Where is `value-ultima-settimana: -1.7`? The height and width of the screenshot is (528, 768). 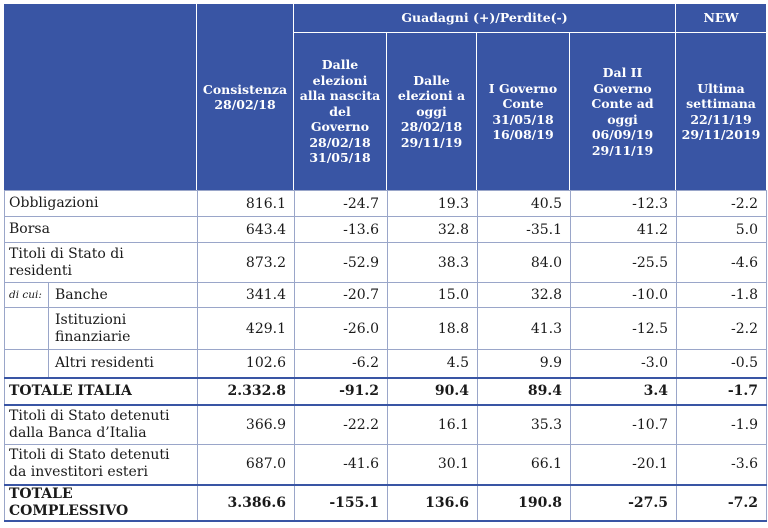 value-ultima-settimana: -1.7 is located at coordinates (722, 391).